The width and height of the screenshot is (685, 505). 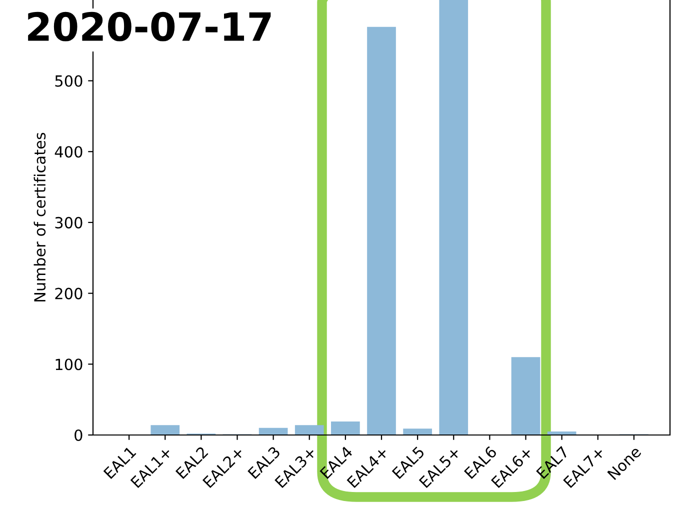 I want to click on chart-title: 2020-07-17, so click(x=149, y=27).